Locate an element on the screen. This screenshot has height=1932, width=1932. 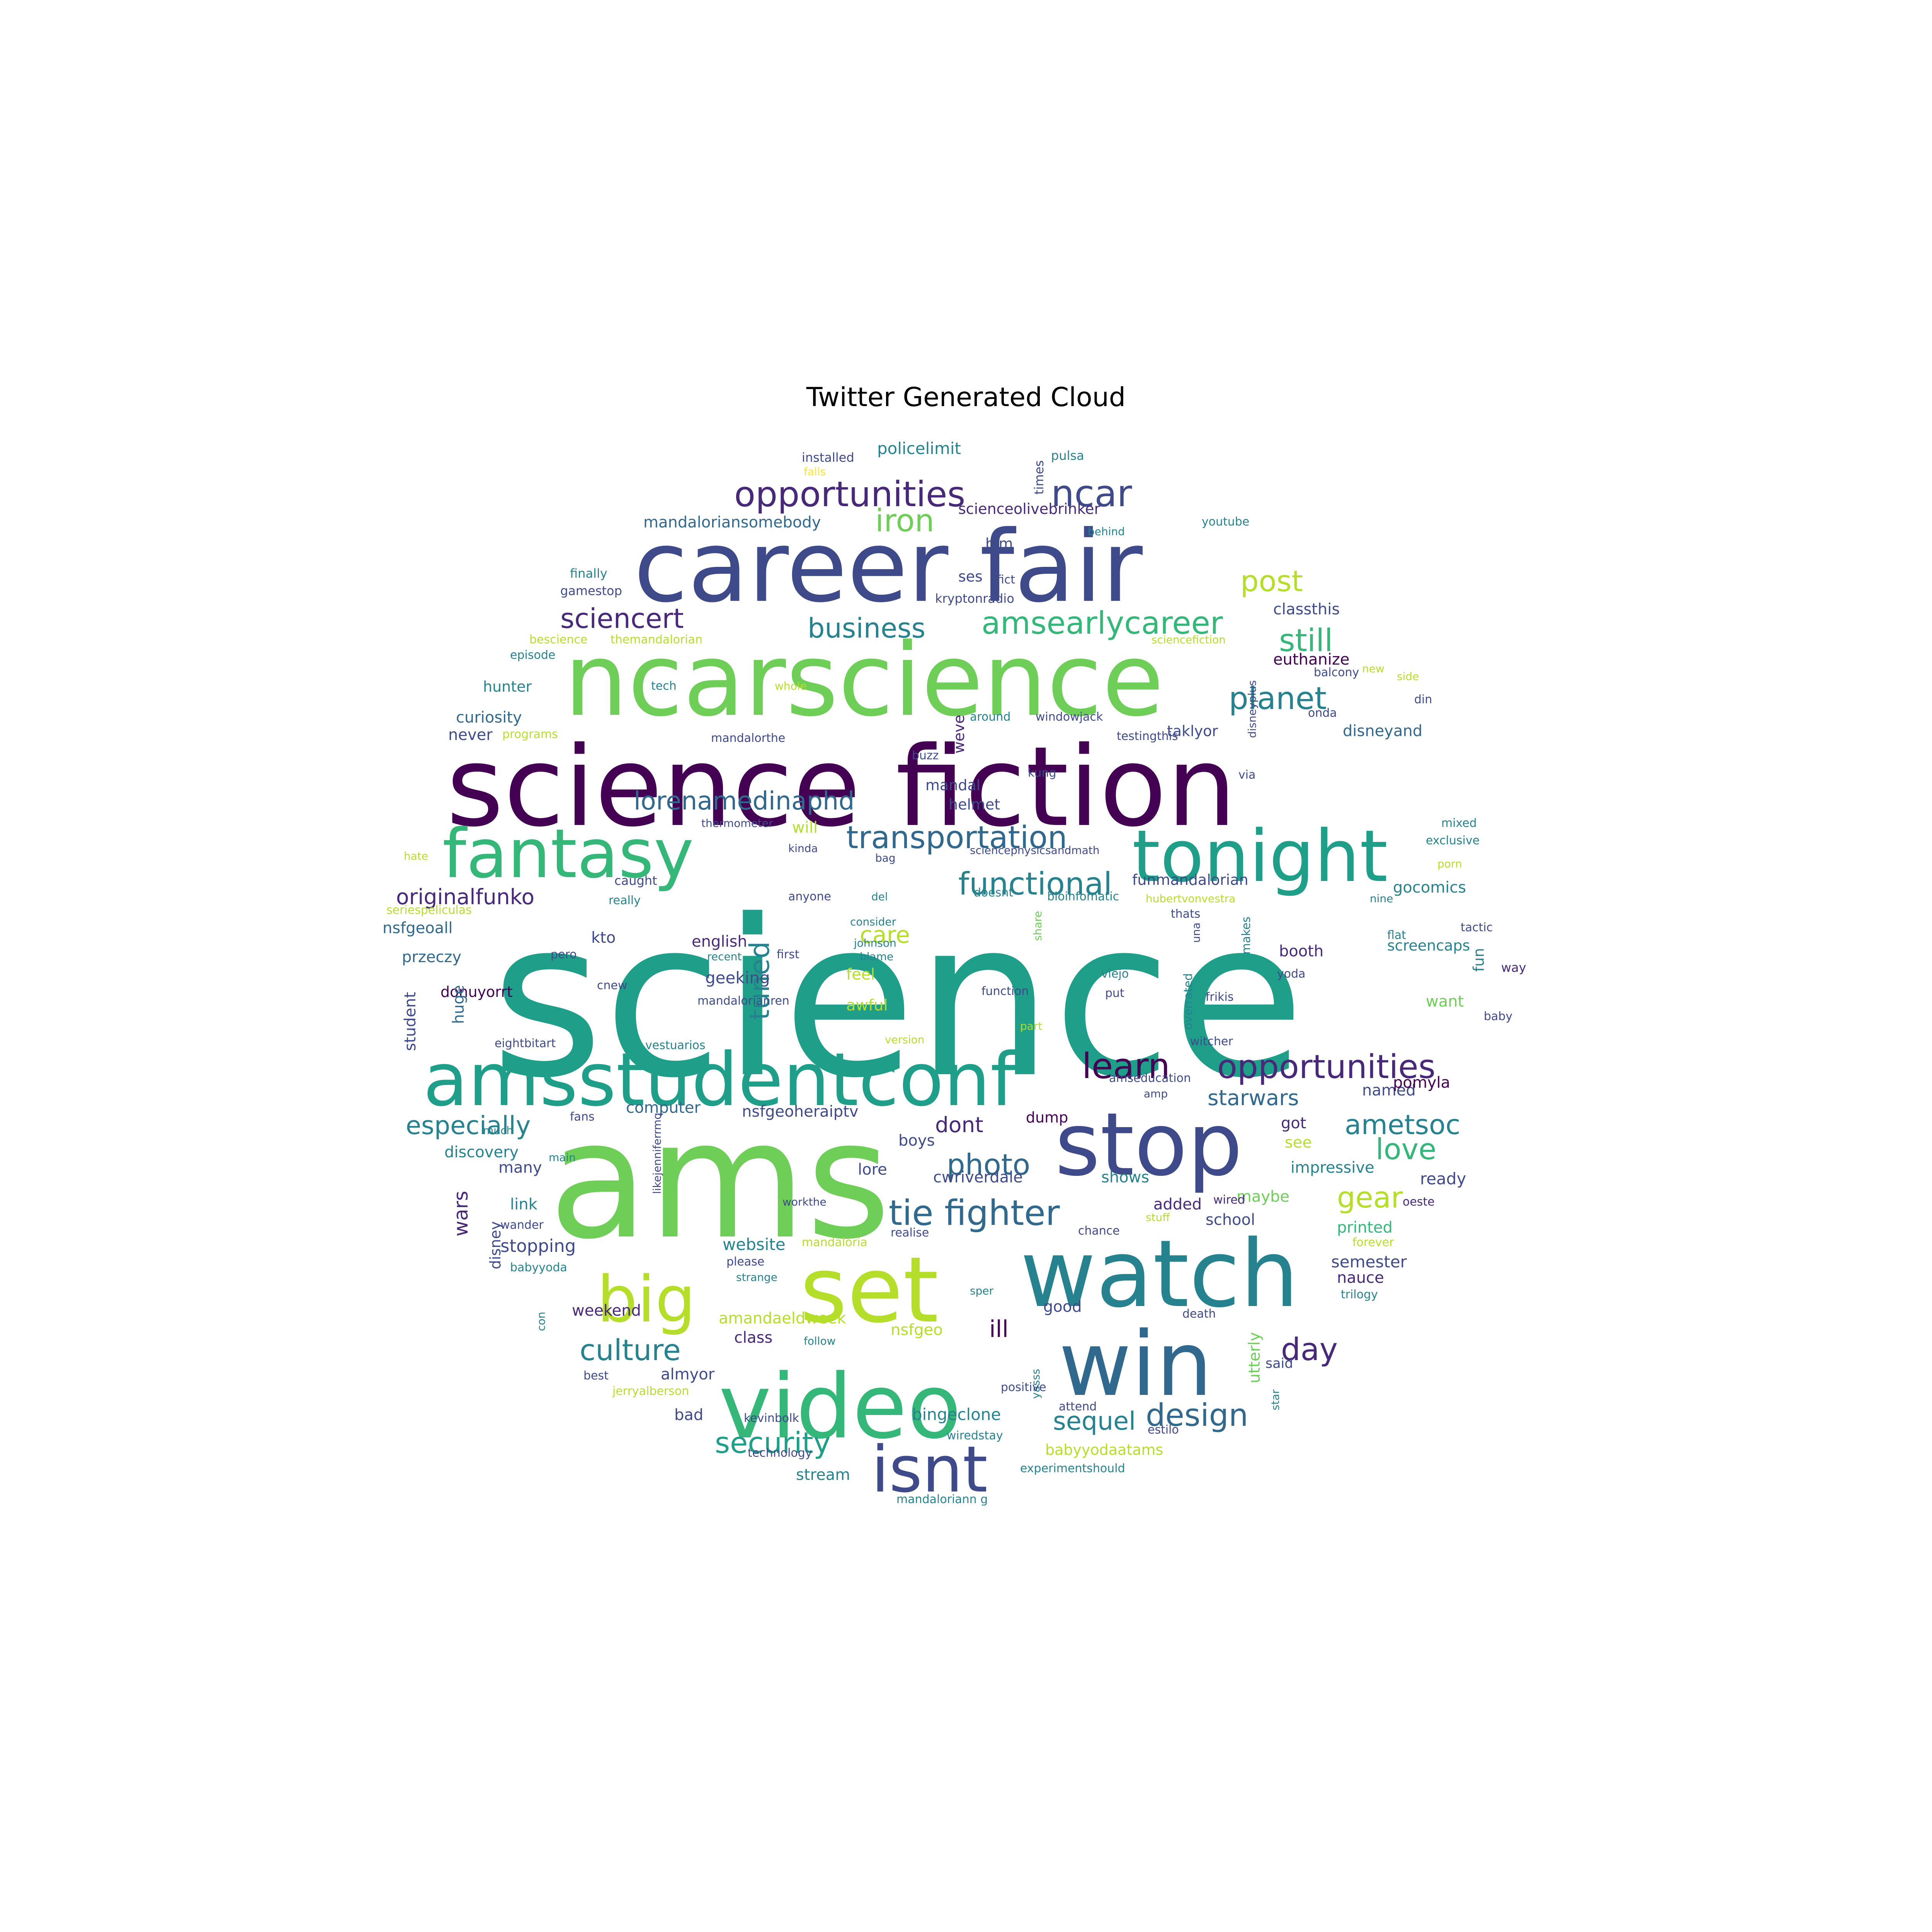
word-145: thermometer is located at coordinates (737, 823).